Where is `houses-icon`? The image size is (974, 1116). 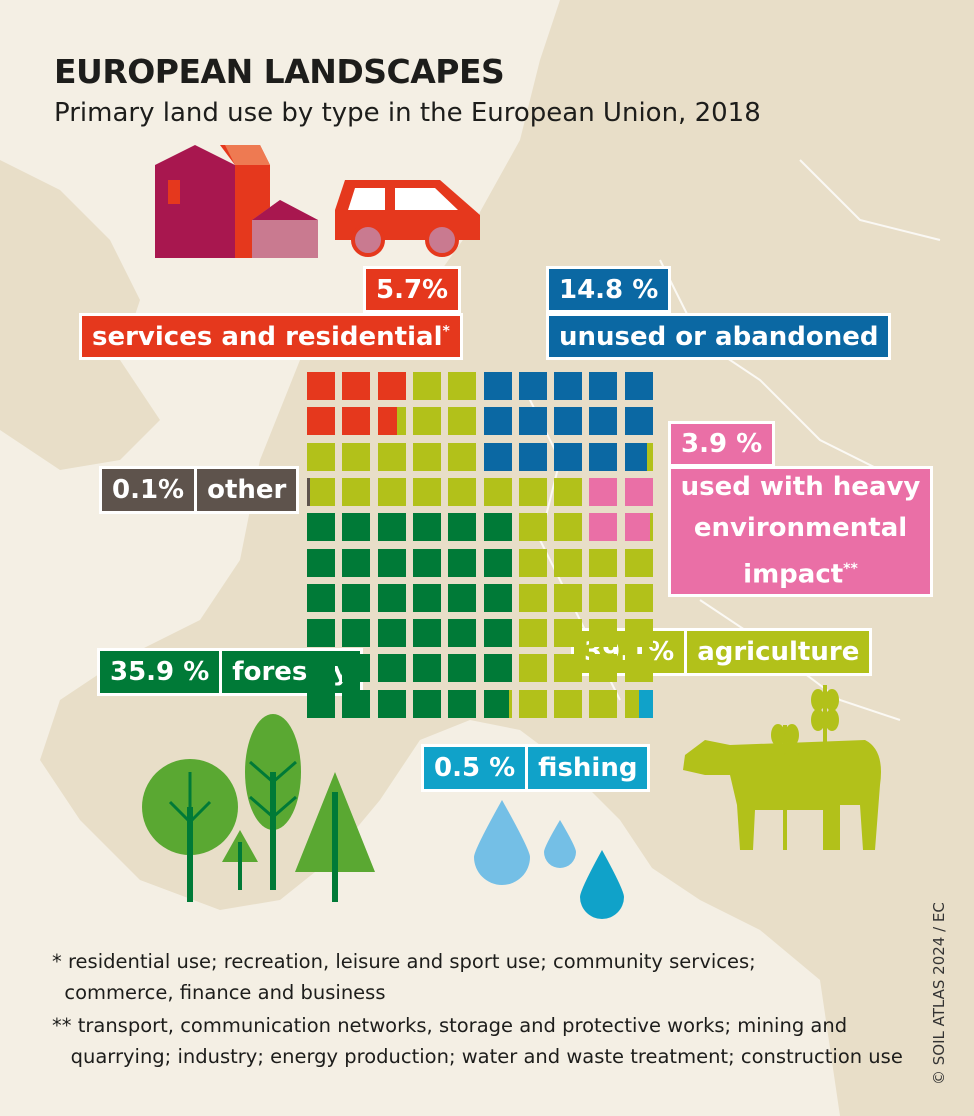 houses-icon is located at coordinates (236, 201).